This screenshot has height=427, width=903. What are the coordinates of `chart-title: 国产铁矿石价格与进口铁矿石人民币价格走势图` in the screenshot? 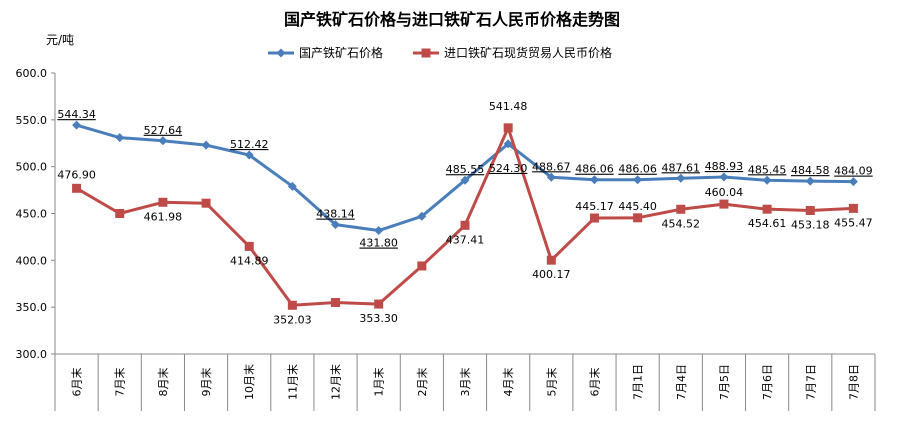 It's located at (452, 19).